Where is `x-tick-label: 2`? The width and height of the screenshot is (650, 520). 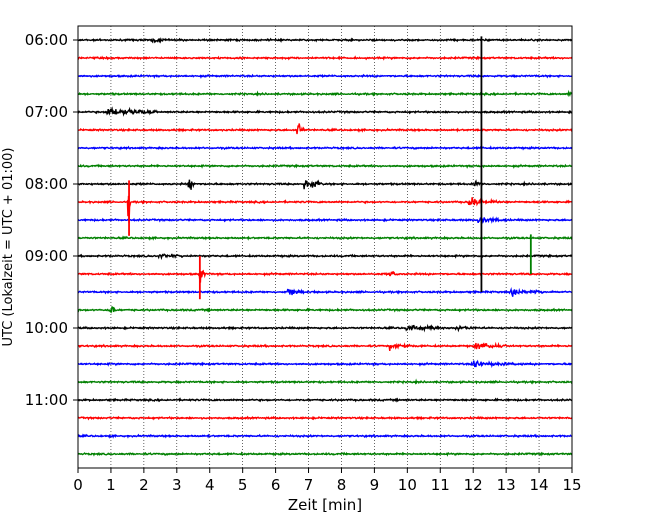 x-tick-label: 2 is located at coordinates (144, 485).